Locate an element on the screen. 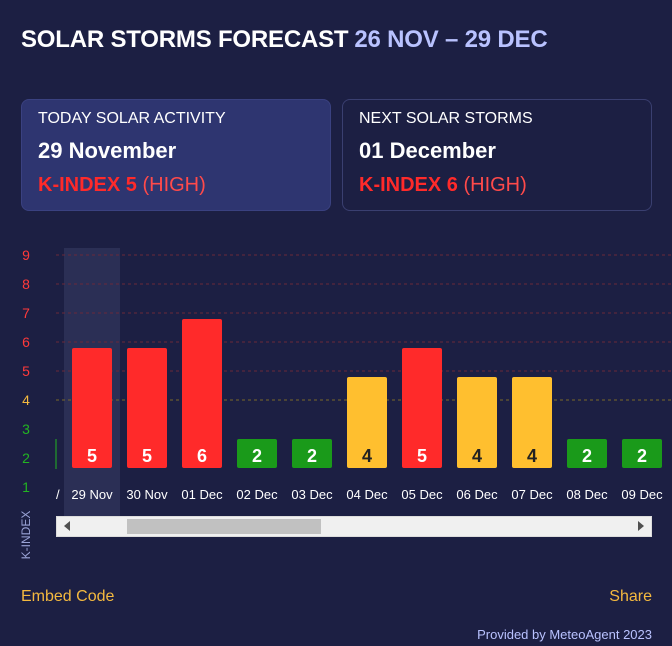 The width and height of the screenshot is (672, 646). next-kindex-level: (HIGH) is located at coordinates (495, 185).